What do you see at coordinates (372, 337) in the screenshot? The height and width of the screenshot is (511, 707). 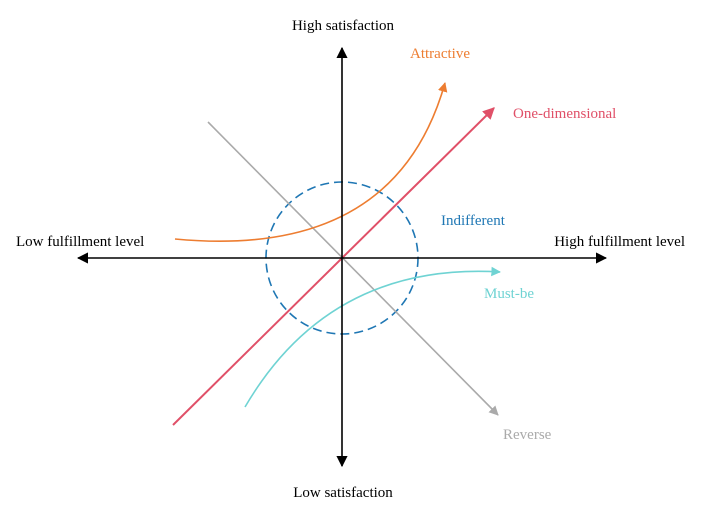 I see `must-be-curve` at bounding box center [372, 337].